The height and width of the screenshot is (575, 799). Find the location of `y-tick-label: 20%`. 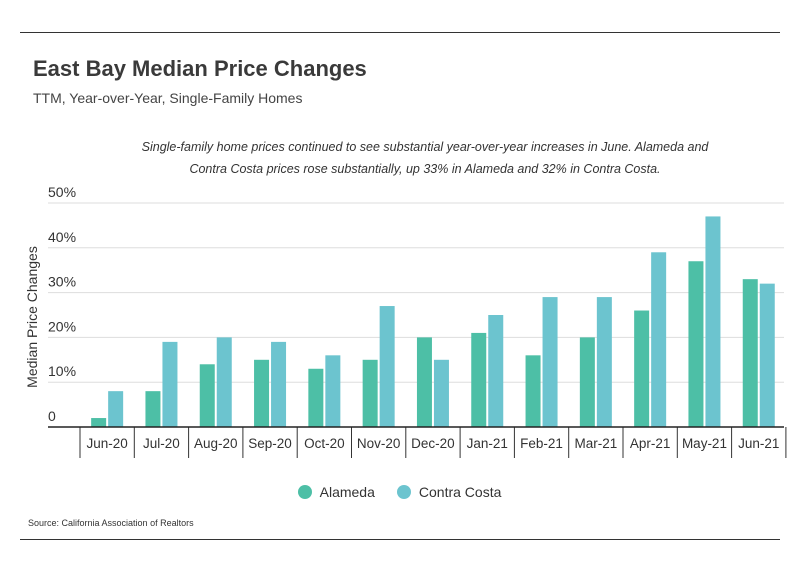

y-tick-label: 20% is located at coordinates (62, 326).